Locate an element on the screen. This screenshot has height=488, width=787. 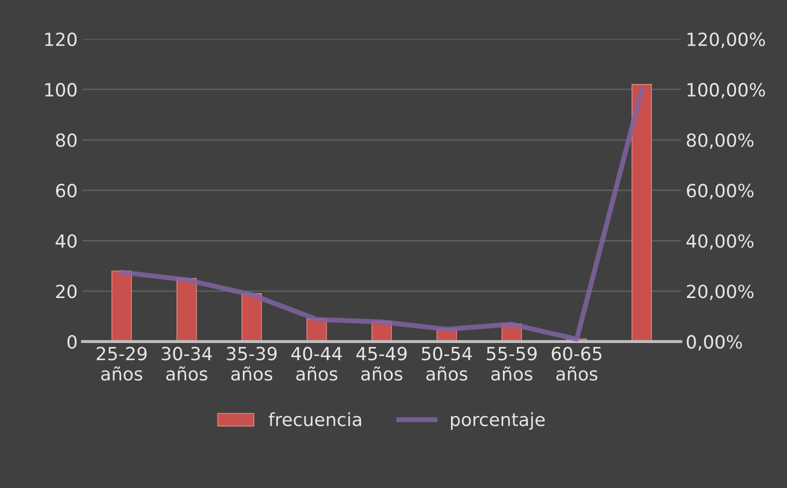
y-tick-label: 60 is located at coordinates (66, 191).